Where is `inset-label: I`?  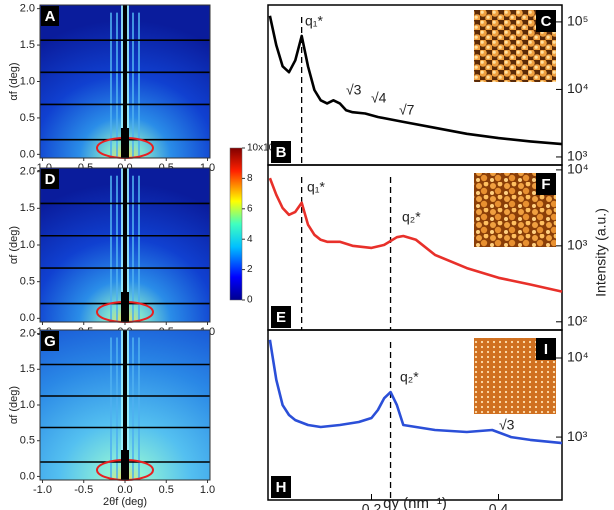 inset-label: I is located at coordinates (546, 349).